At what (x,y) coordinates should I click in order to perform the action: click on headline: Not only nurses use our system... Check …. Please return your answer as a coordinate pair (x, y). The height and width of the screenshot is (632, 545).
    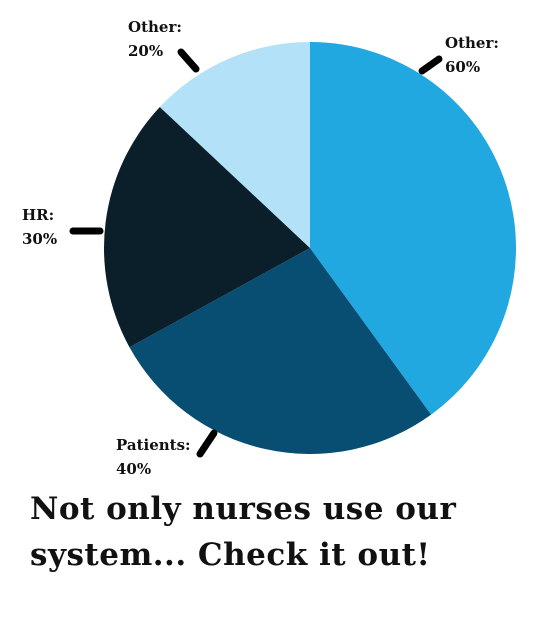
    Looking at the image, I should click on (243, 532).